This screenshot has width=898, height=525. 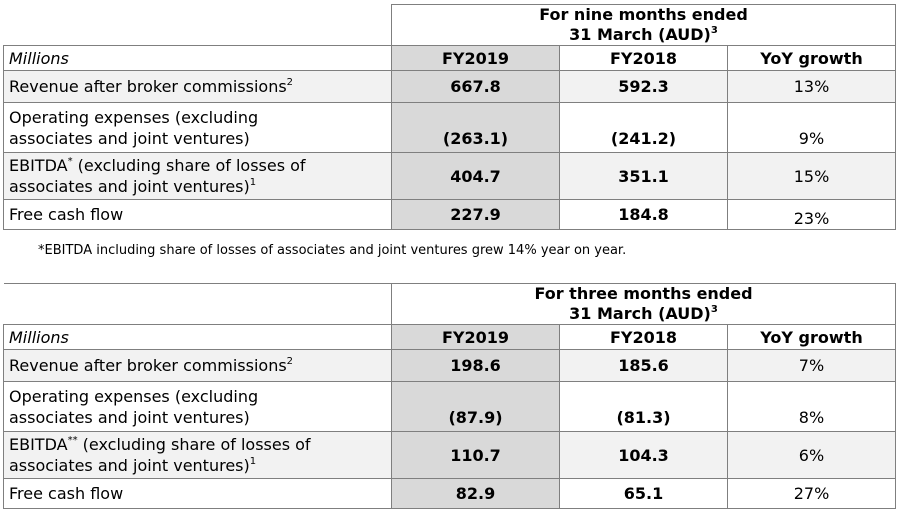 What do you see at coordinates (475, 86) in the screenshot?
I see `fy2019-value: 667.8` at bounding box center [475, 86].